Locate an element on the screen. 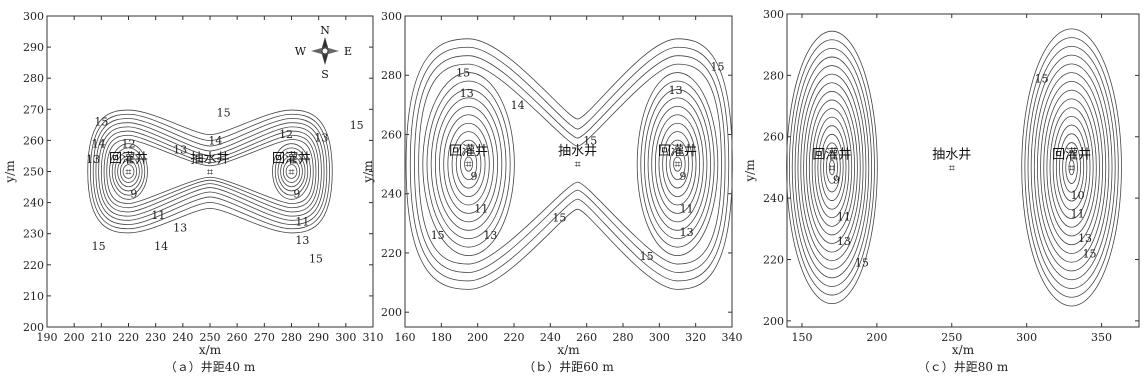 This screenshot has width=1148, height=388. x-tick-label: 260 is located at coordinates (586, 337).